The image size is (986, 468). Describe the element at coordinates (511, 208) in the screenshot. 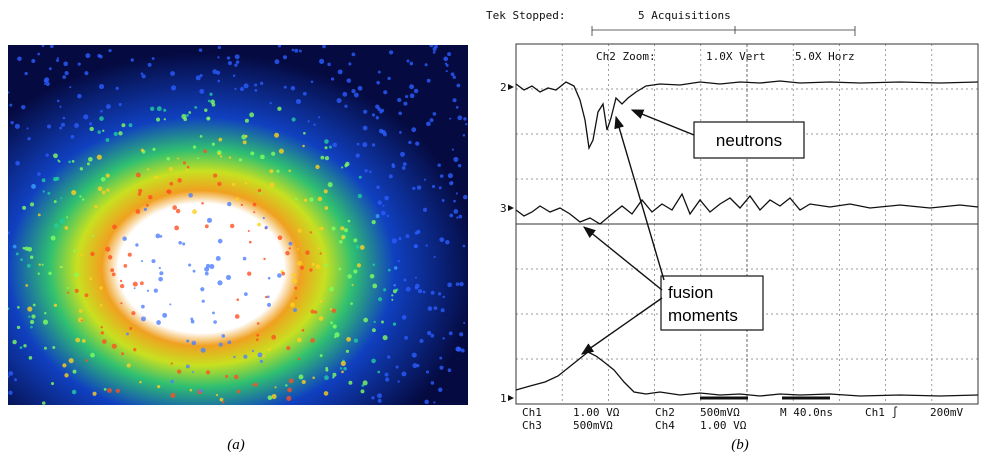

I see `marker-arrow` at that location.